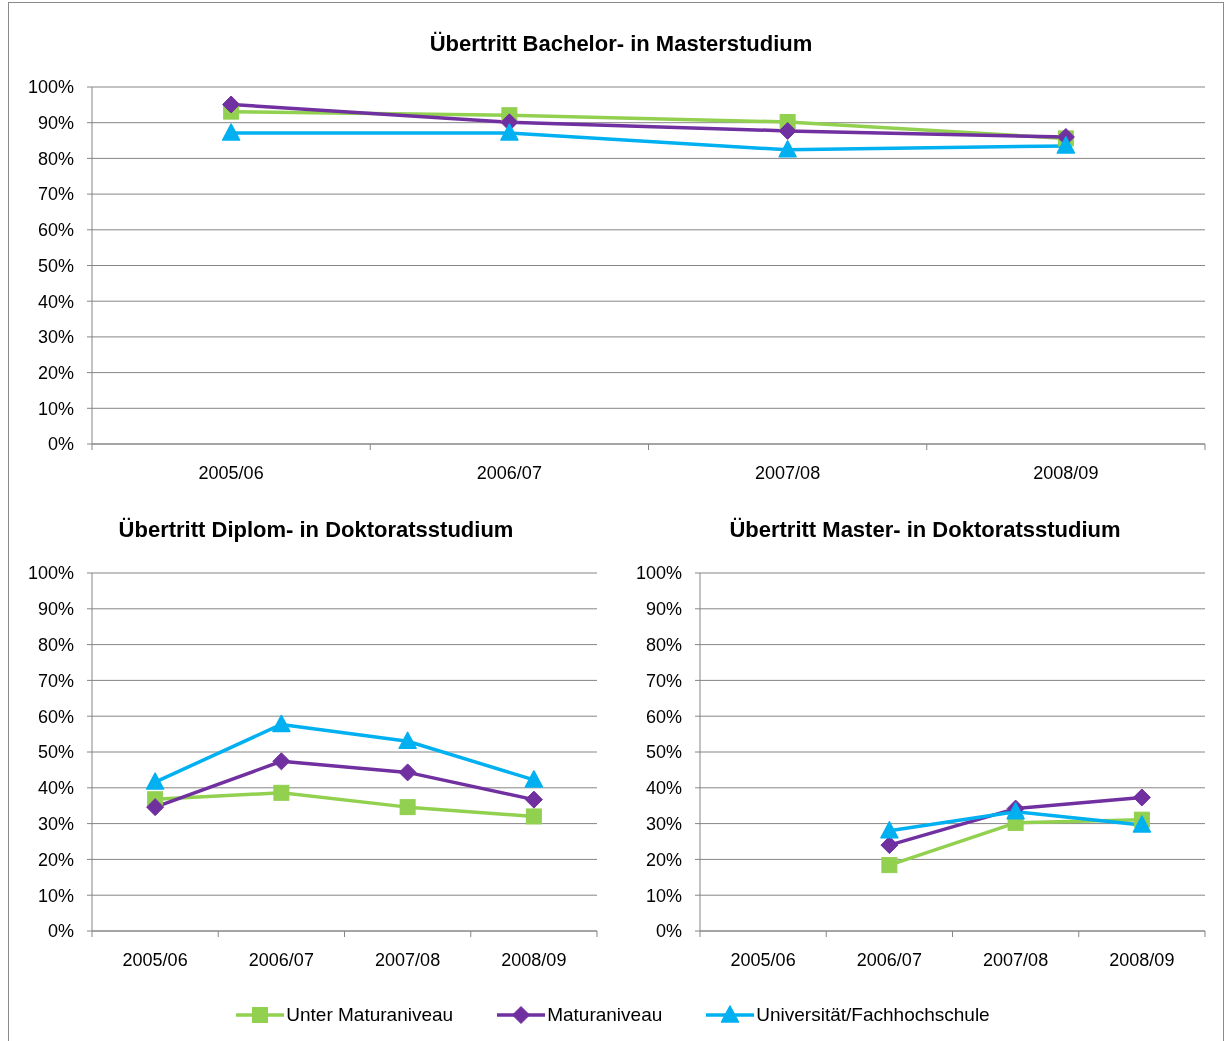 The width and height of the screenshot is (1226, 1041). Describe the element at coordinates (873, 1015) in the screenshot. I see `legend-label: Universität/Fachhochschule` at that location.